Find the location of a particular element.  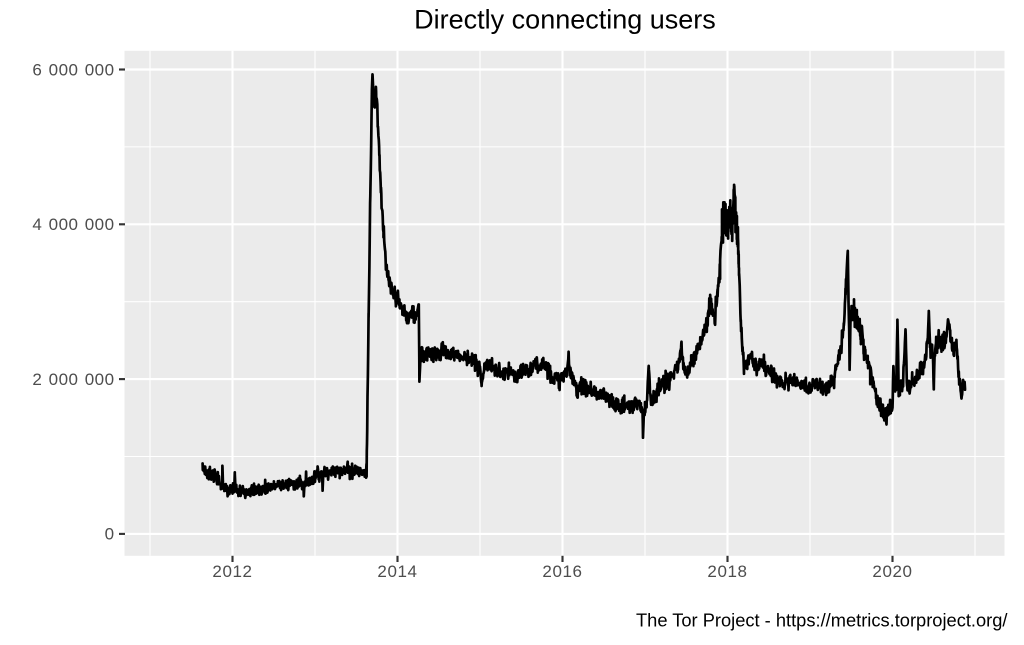

svg-text: 0 is located at coordinates (110, 534).